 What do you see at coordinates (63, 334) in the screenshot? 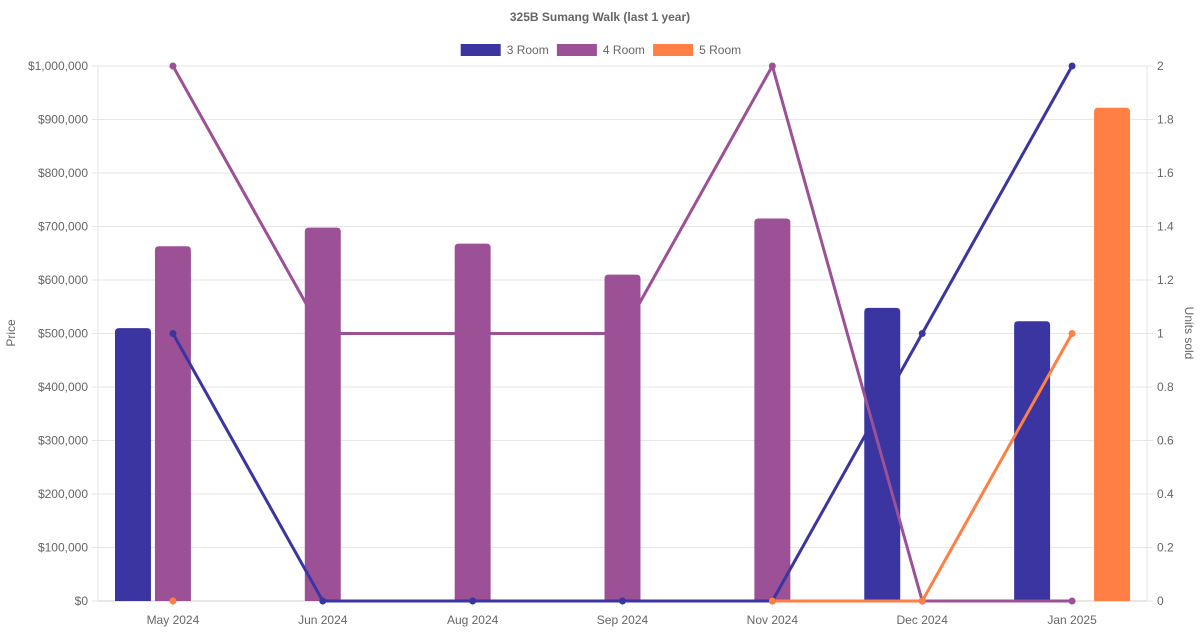
I see `y-tick-label: $500,000` at bounding box center [63, 334].